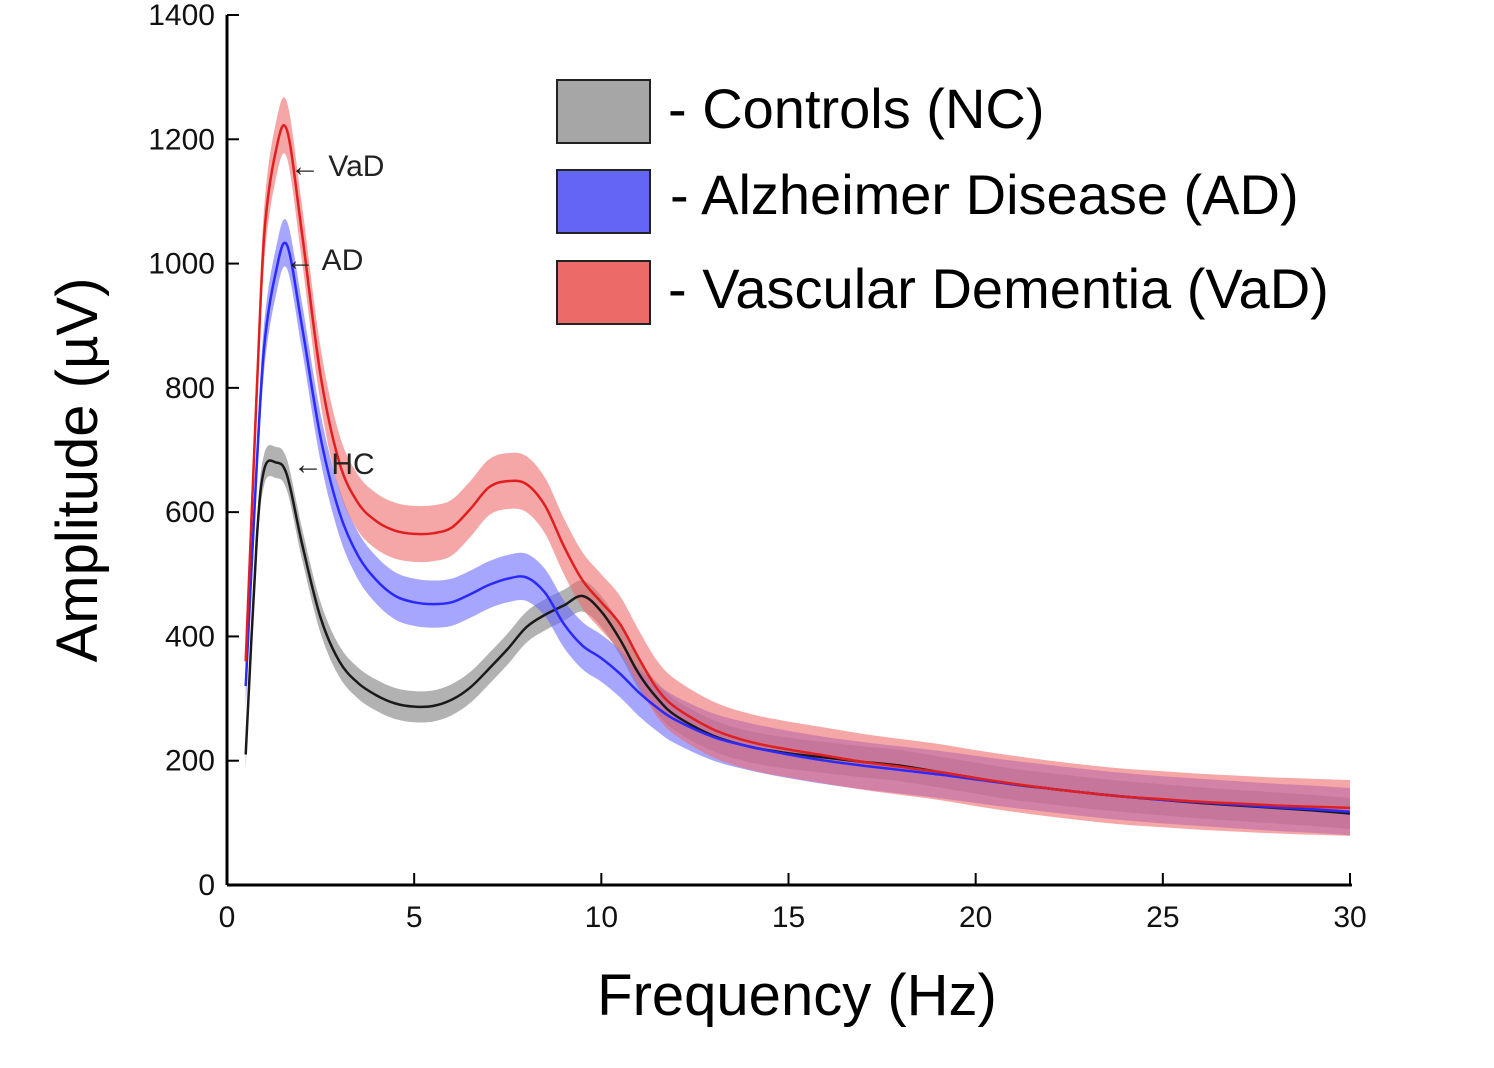 Image resolution: width=1494 pixels, height=1068 pixels. Describe the element at coordinates (601, 917) in the screenshot. I see `x-tick-label: 10` at that location.